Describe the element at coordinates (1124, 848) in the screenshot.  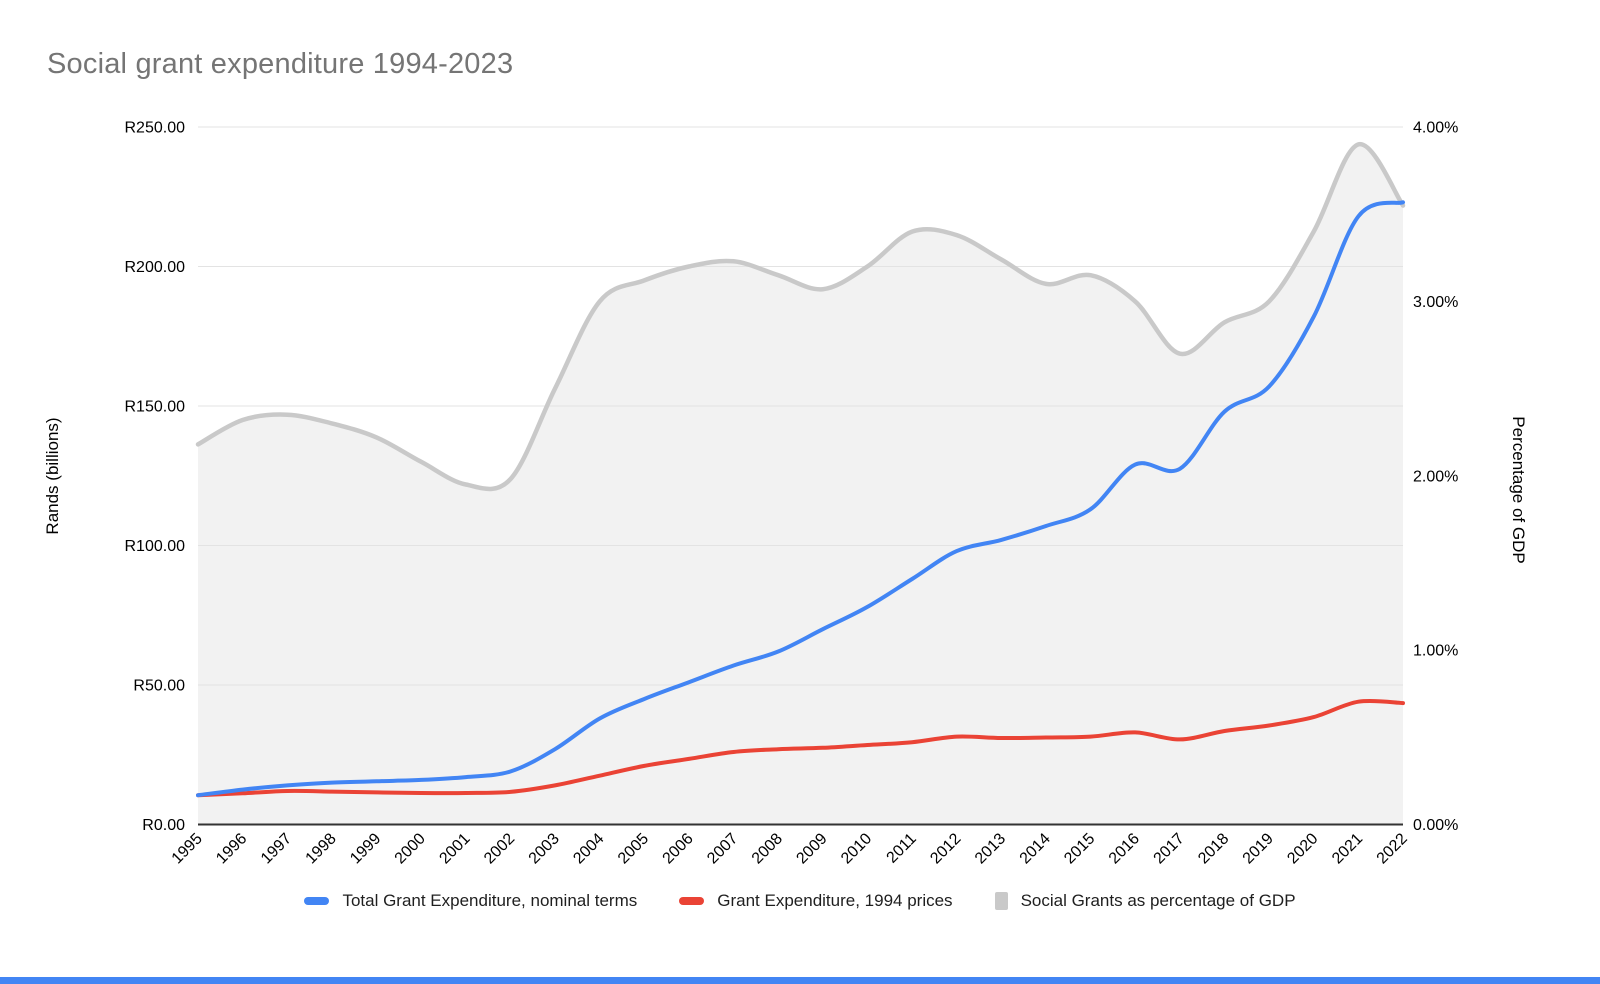
I see `x-axis-tick-label: 2016` at that location.